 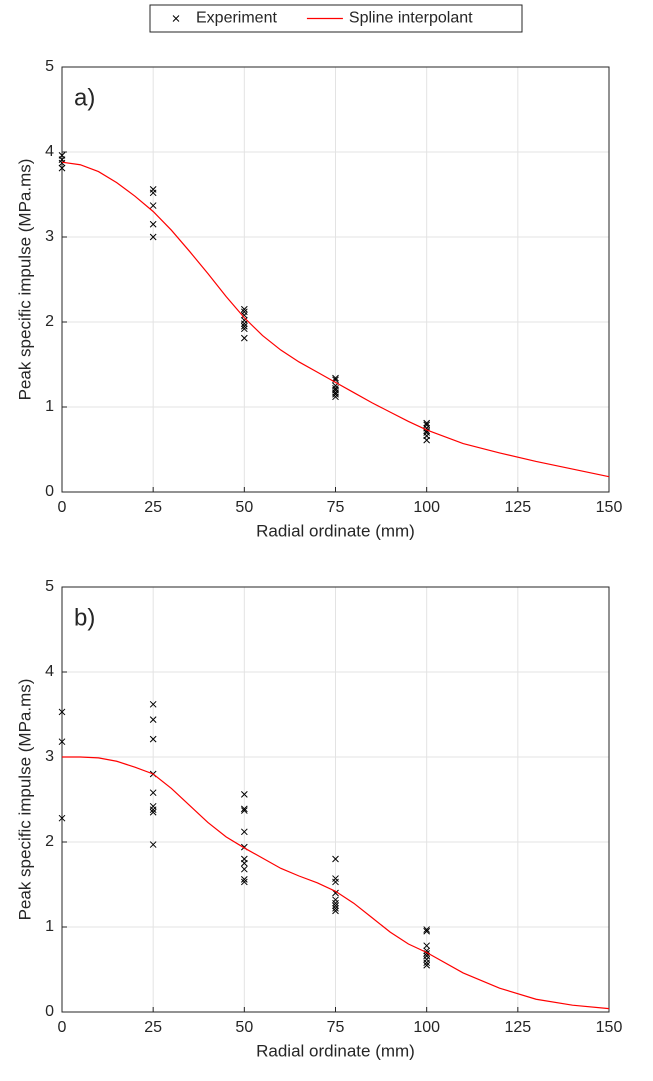 What do you see at coordinates (411, 18) in the screenshot?
I see `legend-label: Spline interpolant` at bounding box center [411, 18].